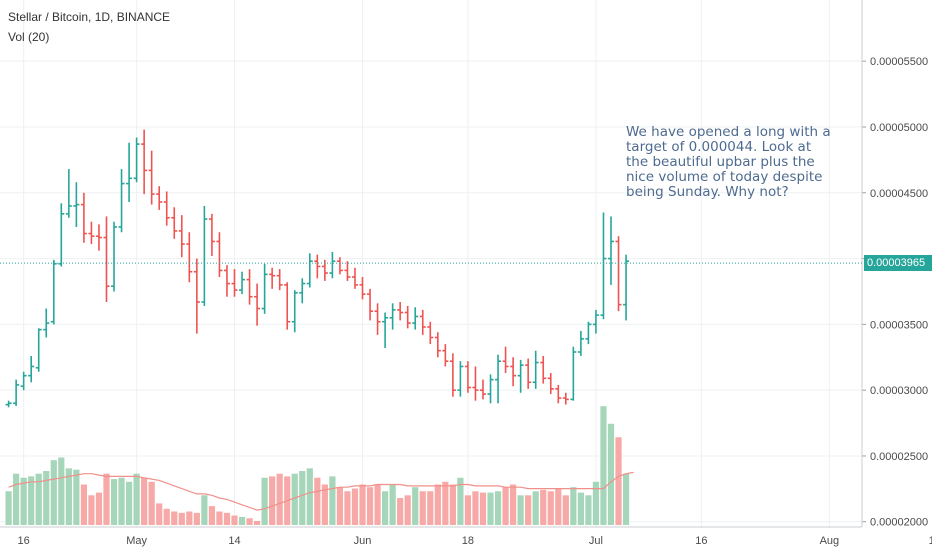 This screenshot has width=932, height=550. I want to click on last-price-tag: 0.00003965, so click(898, 263).